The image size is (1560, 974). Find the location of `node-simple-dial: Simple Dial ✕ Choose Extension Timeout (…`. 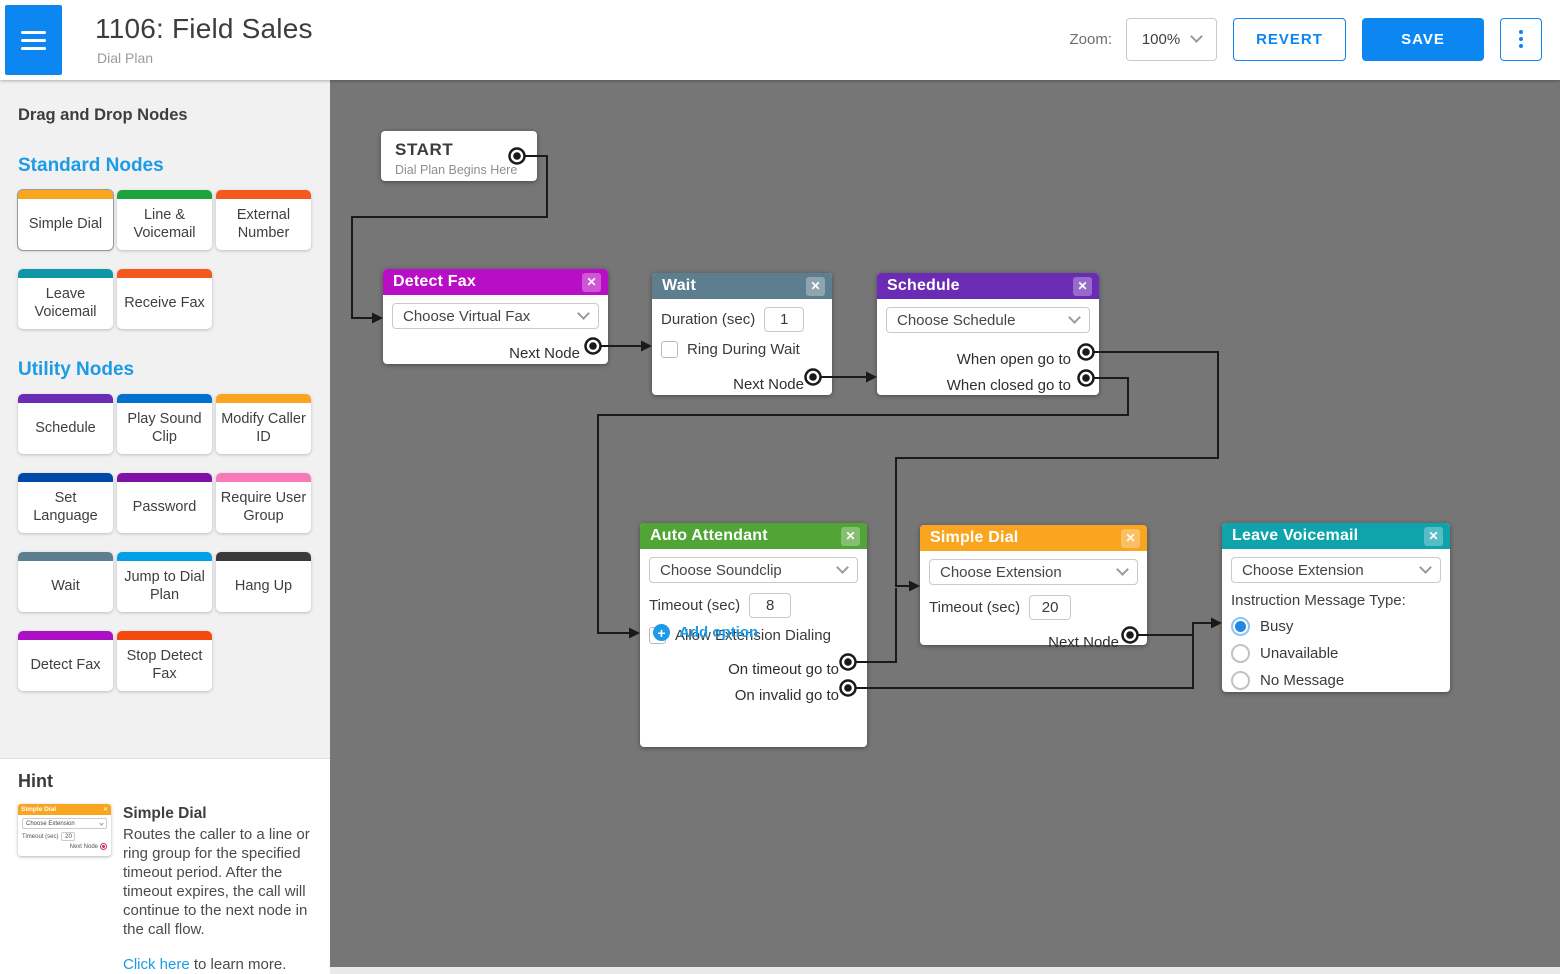

node-simple-dial: Simple Dial ✕ Choose Extension Timeout (… is located at coordinates (1033, 588).